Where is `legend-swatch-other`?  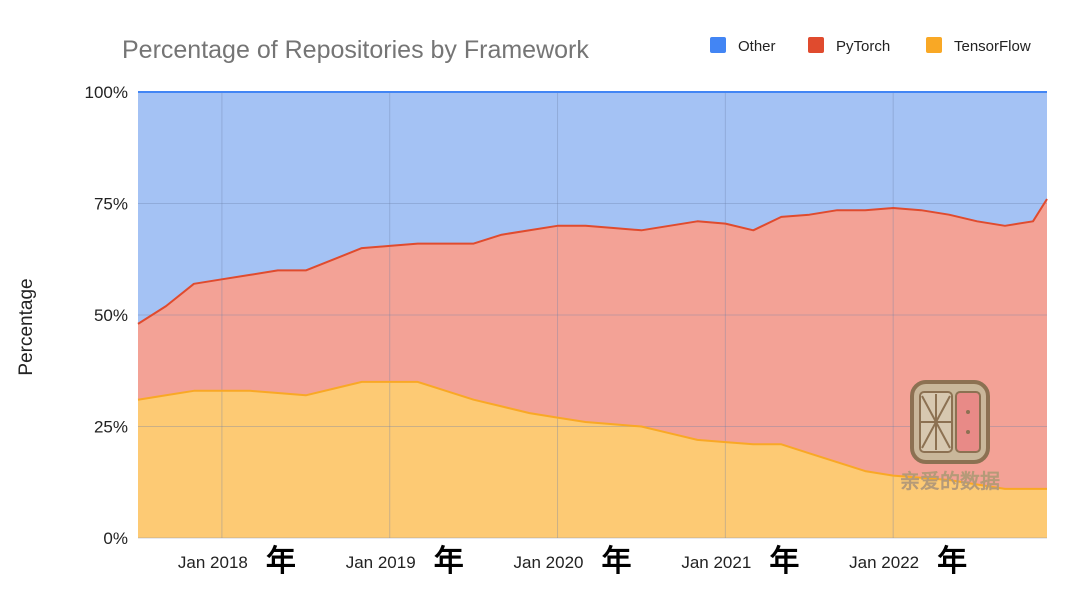
legend-swatch-other is located at coordinates (718, 45).